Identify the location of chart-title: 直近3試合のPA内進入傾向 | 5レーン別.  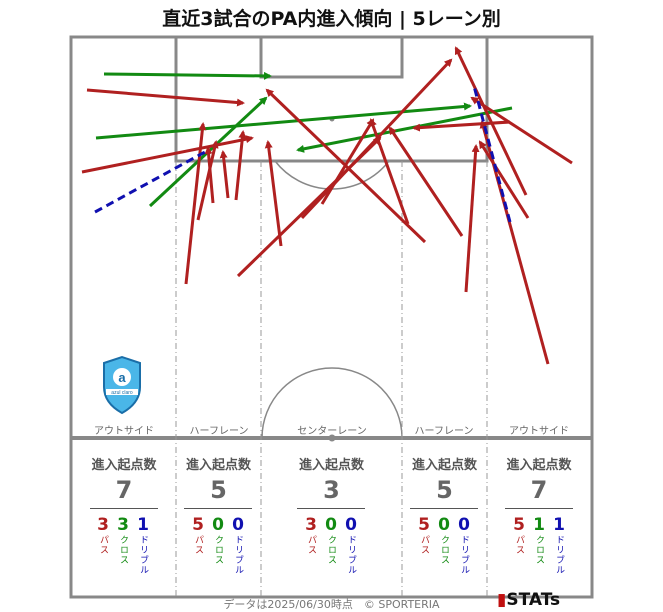
(331, 19).